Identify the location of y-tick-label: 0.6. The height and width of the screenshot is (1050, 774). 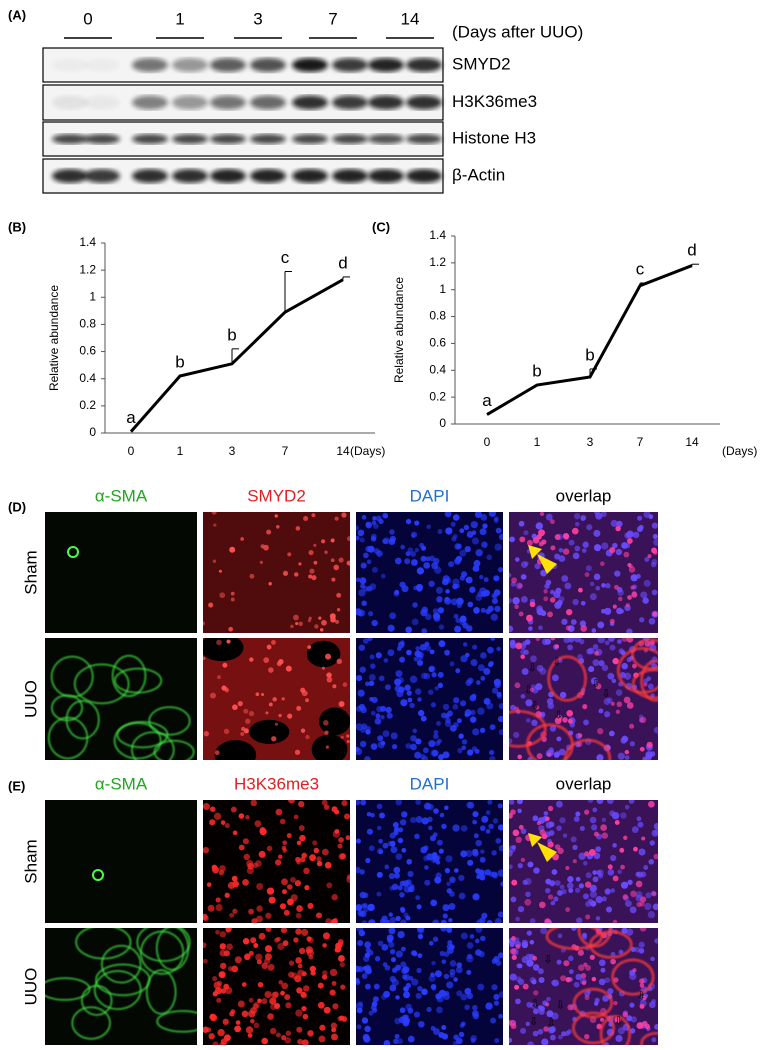
(87, 351).